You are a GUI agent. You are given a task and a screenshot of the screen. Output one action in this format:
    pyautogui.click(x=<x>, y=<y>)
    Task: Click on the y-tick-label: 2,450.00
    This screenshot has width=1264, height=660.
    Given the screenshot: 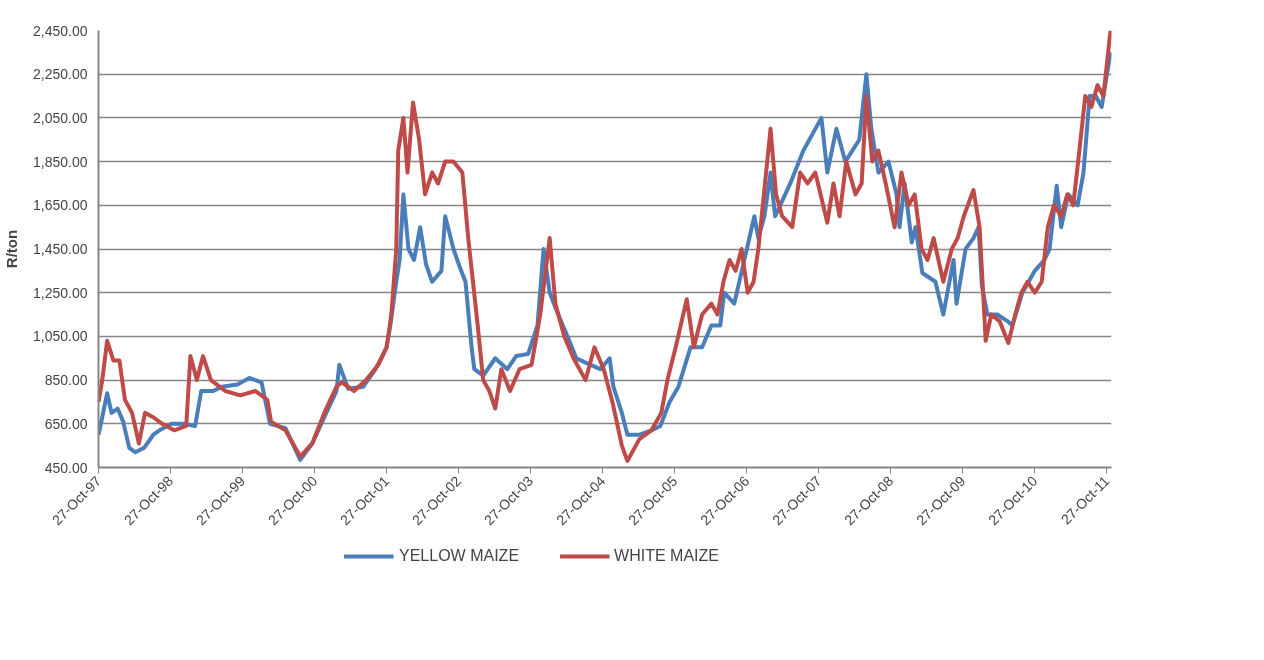 What is the action you would take?
    pyautogui.click(x=60, y=30)
    